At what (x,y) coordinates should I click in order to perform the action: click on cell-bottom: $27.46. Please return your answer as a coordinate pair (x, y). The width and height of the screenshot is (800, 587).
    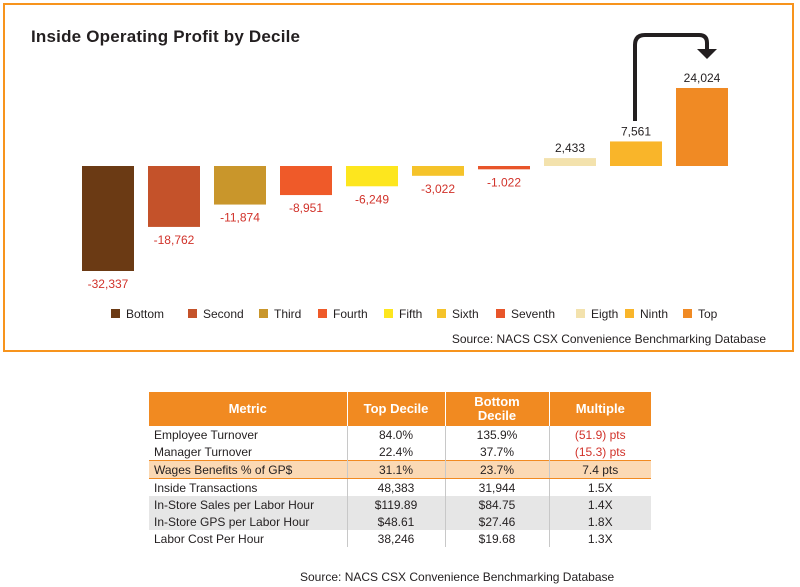
    Looking at the image, I should click on (497, 521).